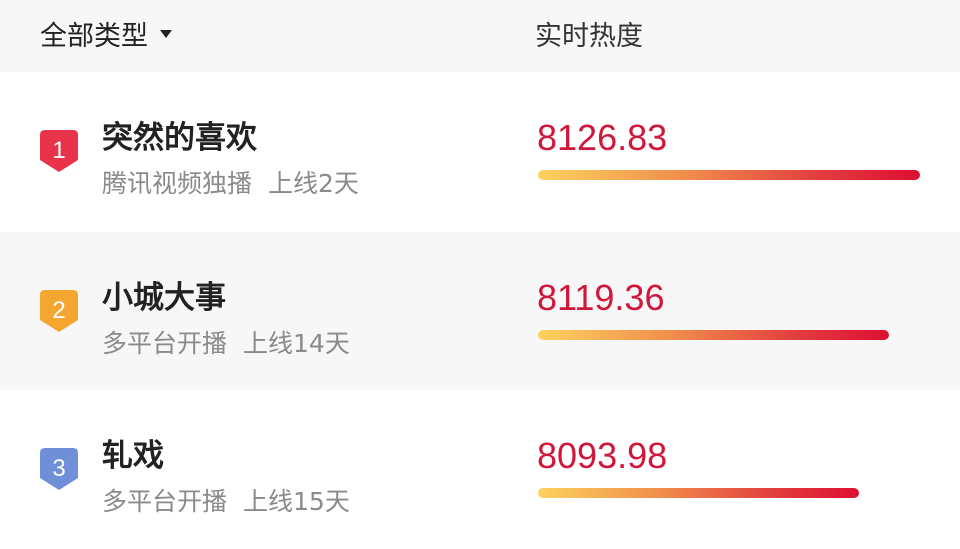 The image size is (960, 549). Describe the element at coordinates (166, 33) in the screenshot. I see `caret-down-icon` at that location.